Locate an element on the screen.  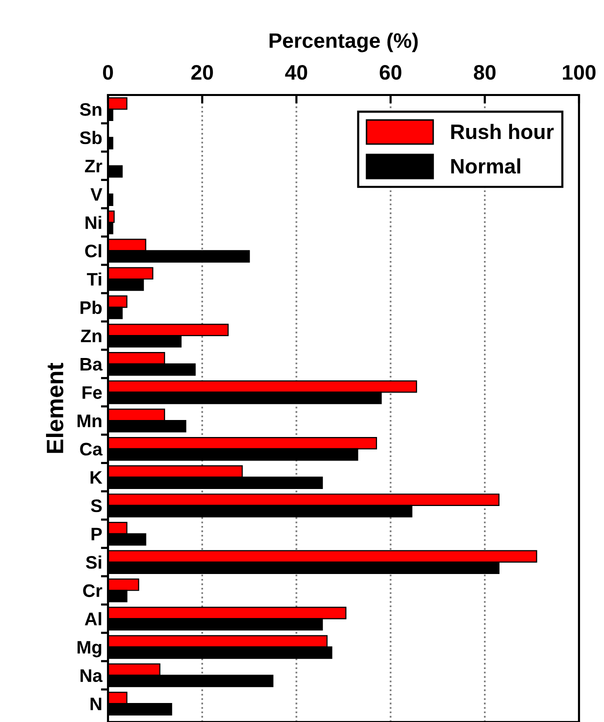
y-tick-label: Sn is located at coordinates (91, 109).